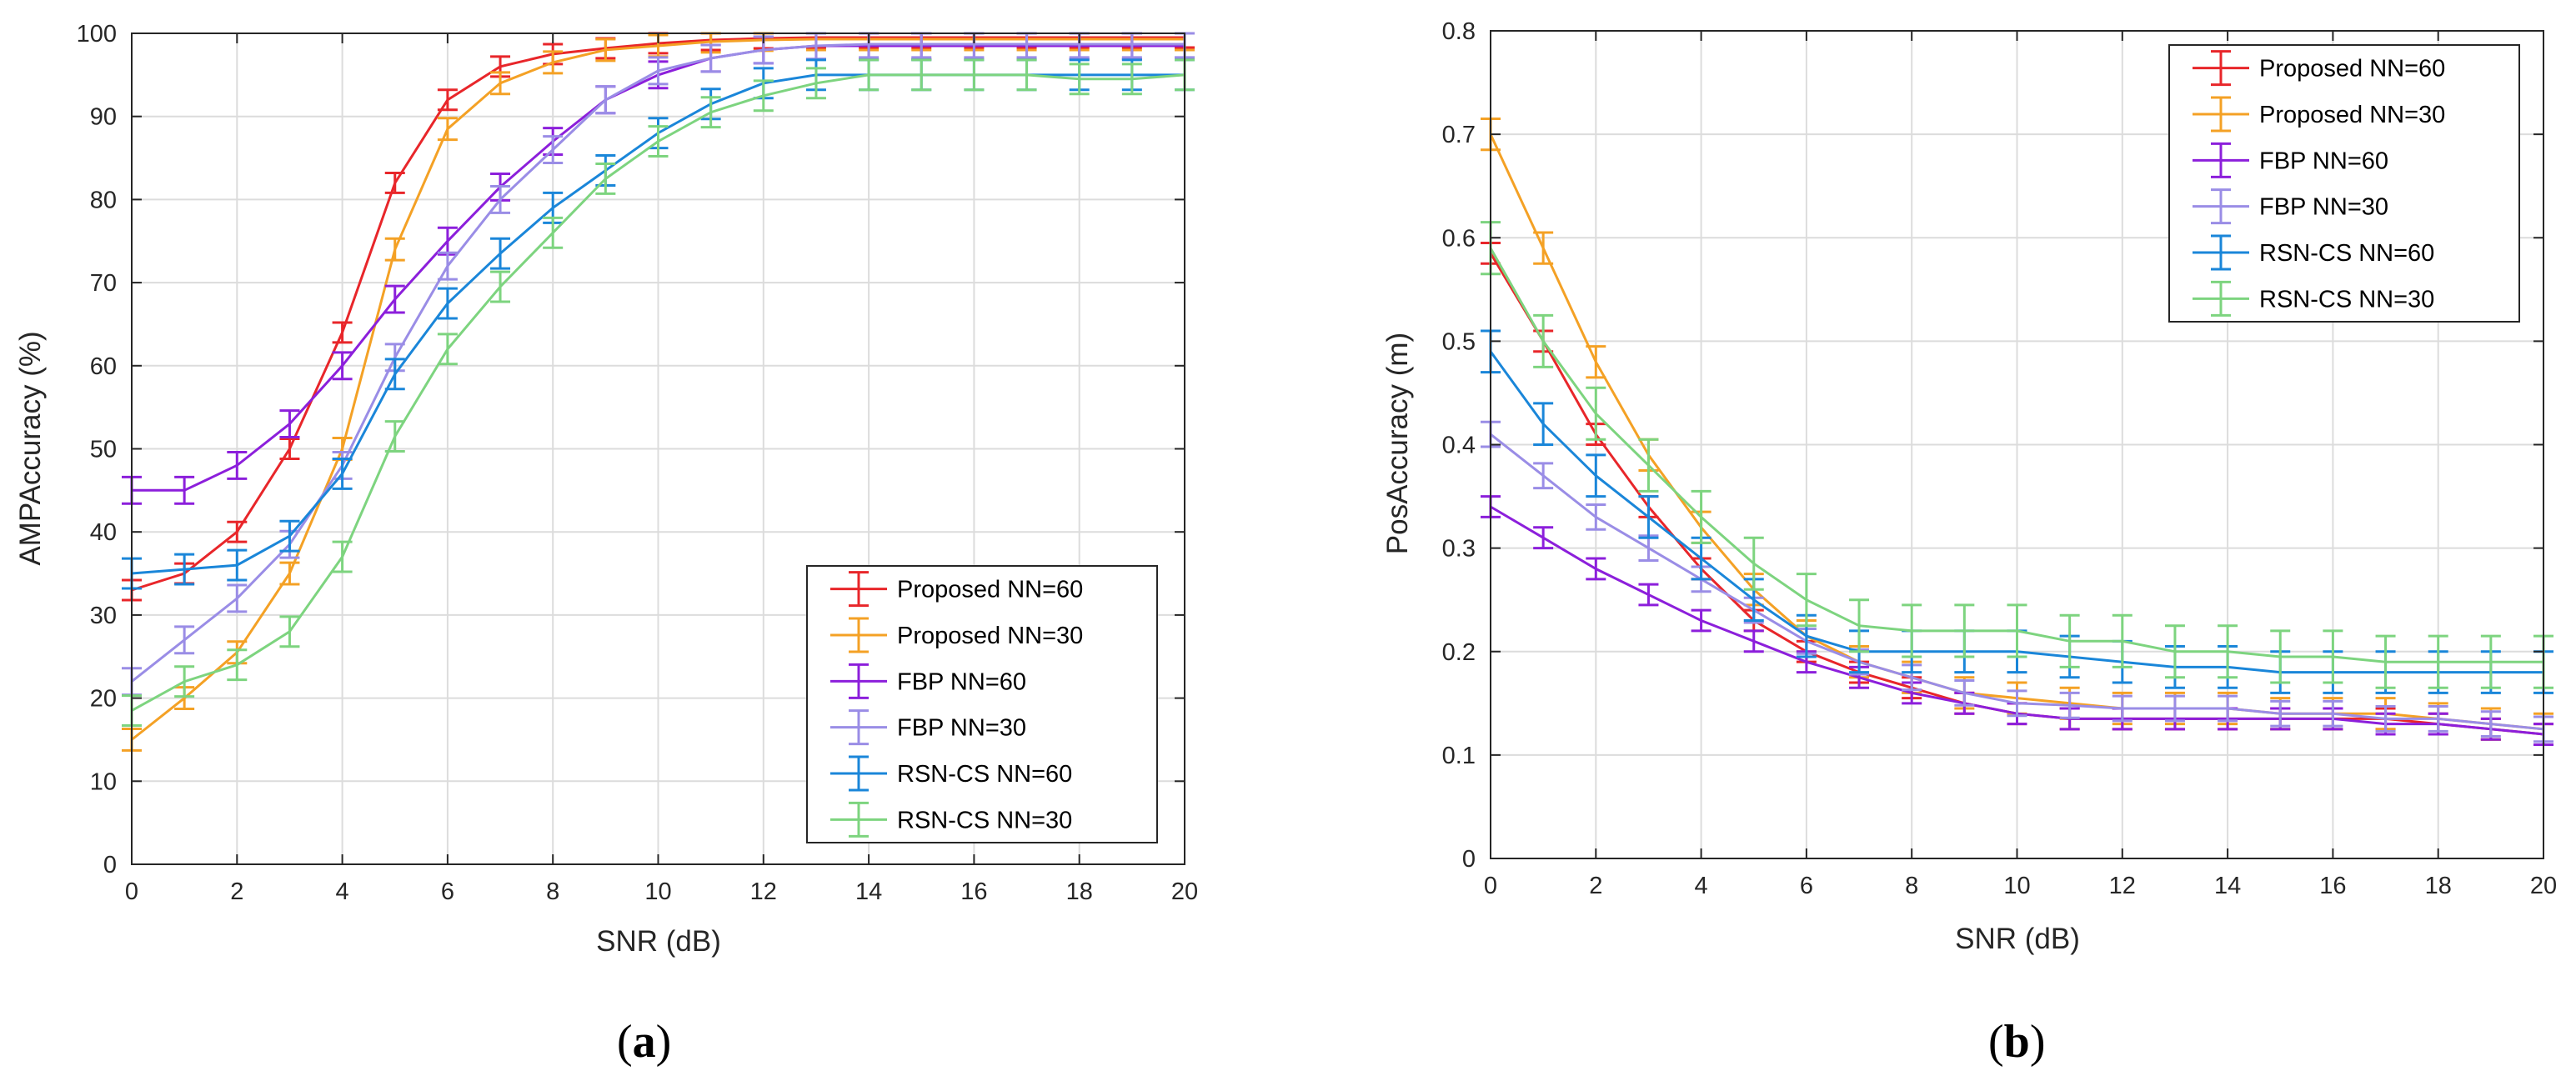 This screenshot has height=1086, width=2576. Describe the element at coordinates (103, 283) in the screenshot. I see `y-tick-label: 70` at that location.